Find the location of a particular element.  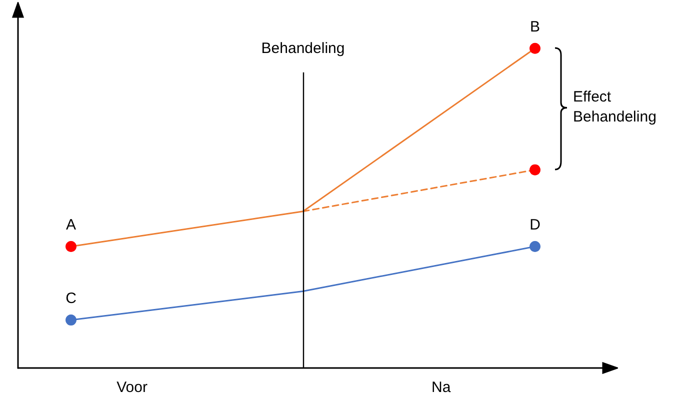

text: Voor is located at coordinates (132, 387).